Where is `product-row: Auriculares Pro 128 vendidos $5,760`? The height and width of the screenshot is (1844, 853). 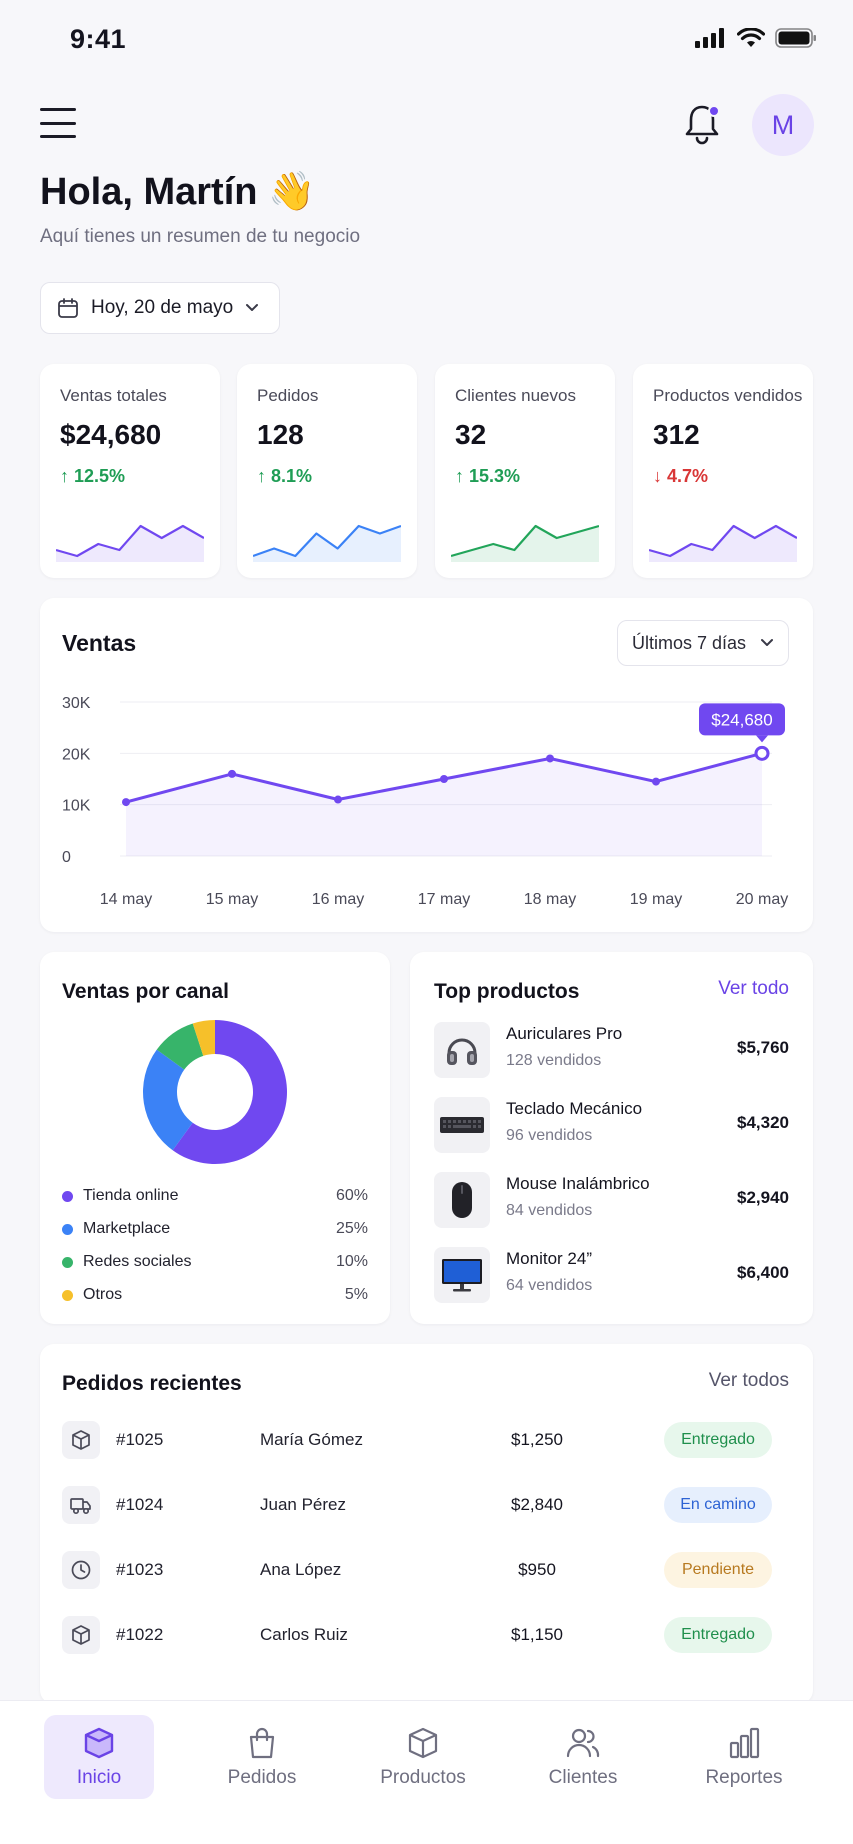 product-row: Auriculares Pro 128 vendidos $5,760 is located at coordinates (611, 1050).